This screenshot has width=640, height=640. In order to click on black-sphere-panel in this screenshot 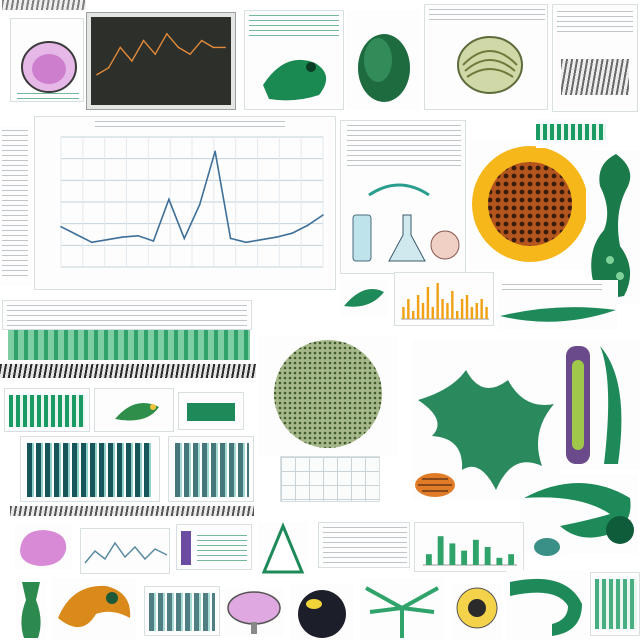, I will do `click(322, 612)`.